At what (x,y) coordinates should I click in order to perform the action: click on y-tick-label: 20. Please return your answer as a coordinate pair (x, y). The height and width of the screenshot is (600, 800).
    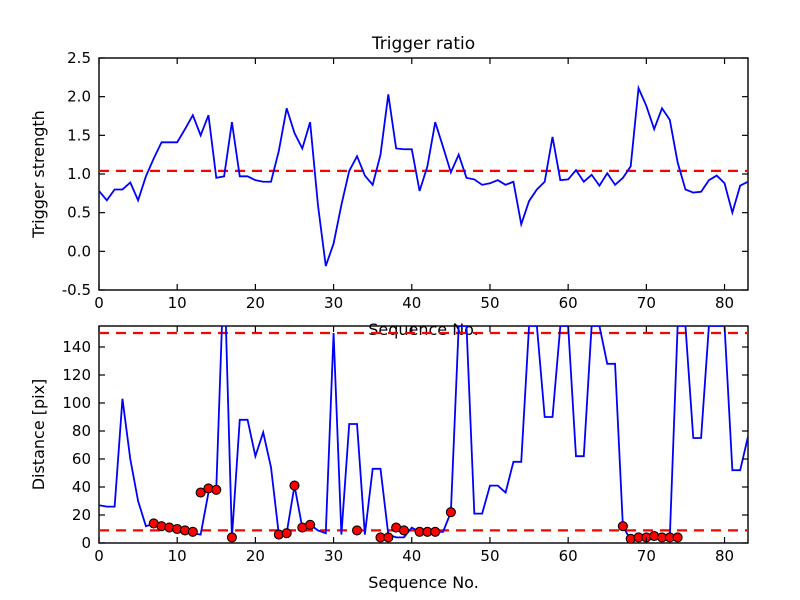
    Looking at the image, I should click on (81, 515).